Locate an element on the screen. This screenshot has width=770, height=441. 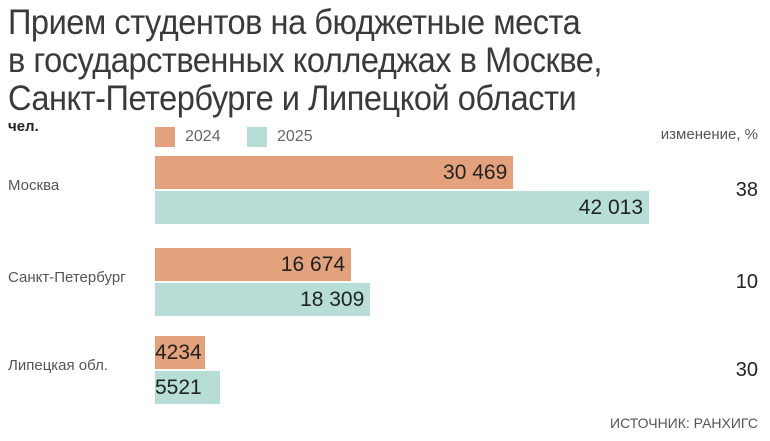
data-label: 30 469 is located at coordinates (475, 172).